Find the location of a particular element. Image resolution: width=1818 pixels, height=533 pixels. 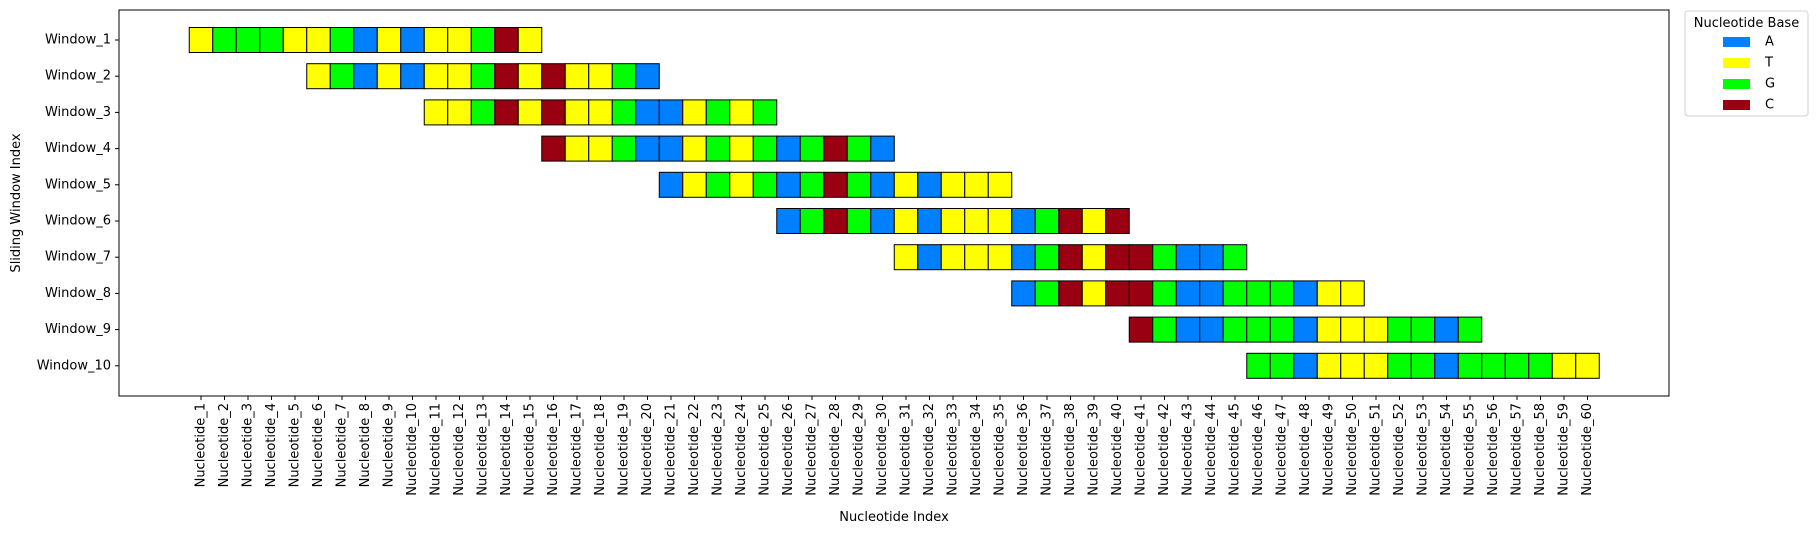

x-tick-label: Nucleotide_54 is located at coordinates (1446, 449).